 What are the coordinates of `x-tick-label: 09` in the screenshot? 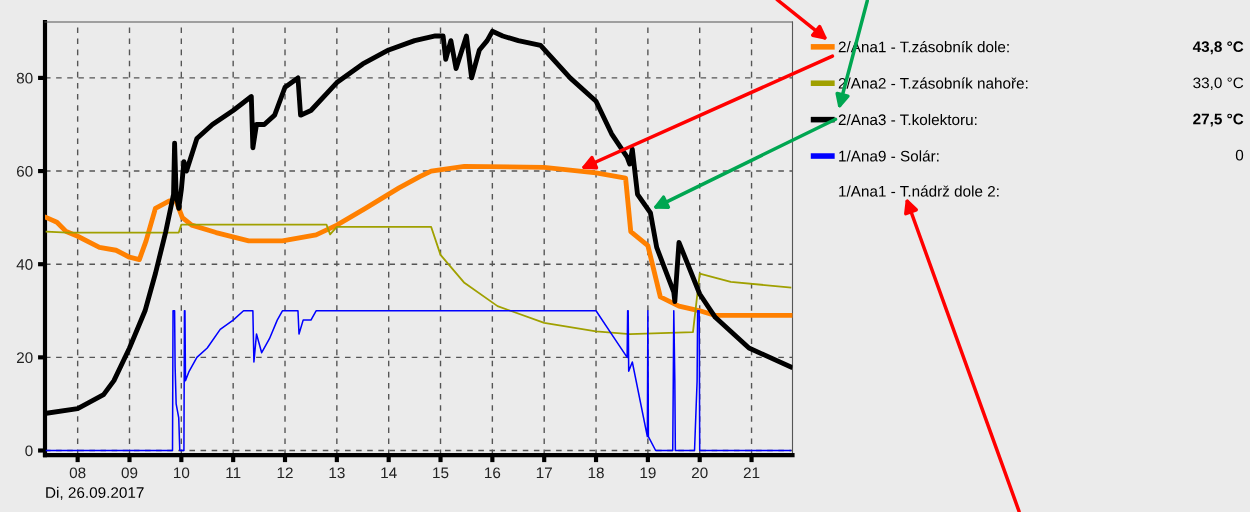 It's located at (129, 473).